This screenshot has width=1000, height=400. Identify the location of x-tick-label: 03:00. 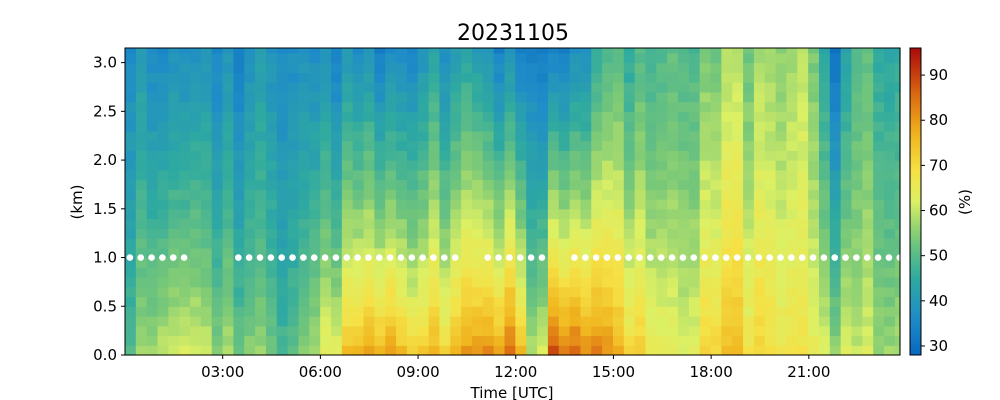
(222, 372).